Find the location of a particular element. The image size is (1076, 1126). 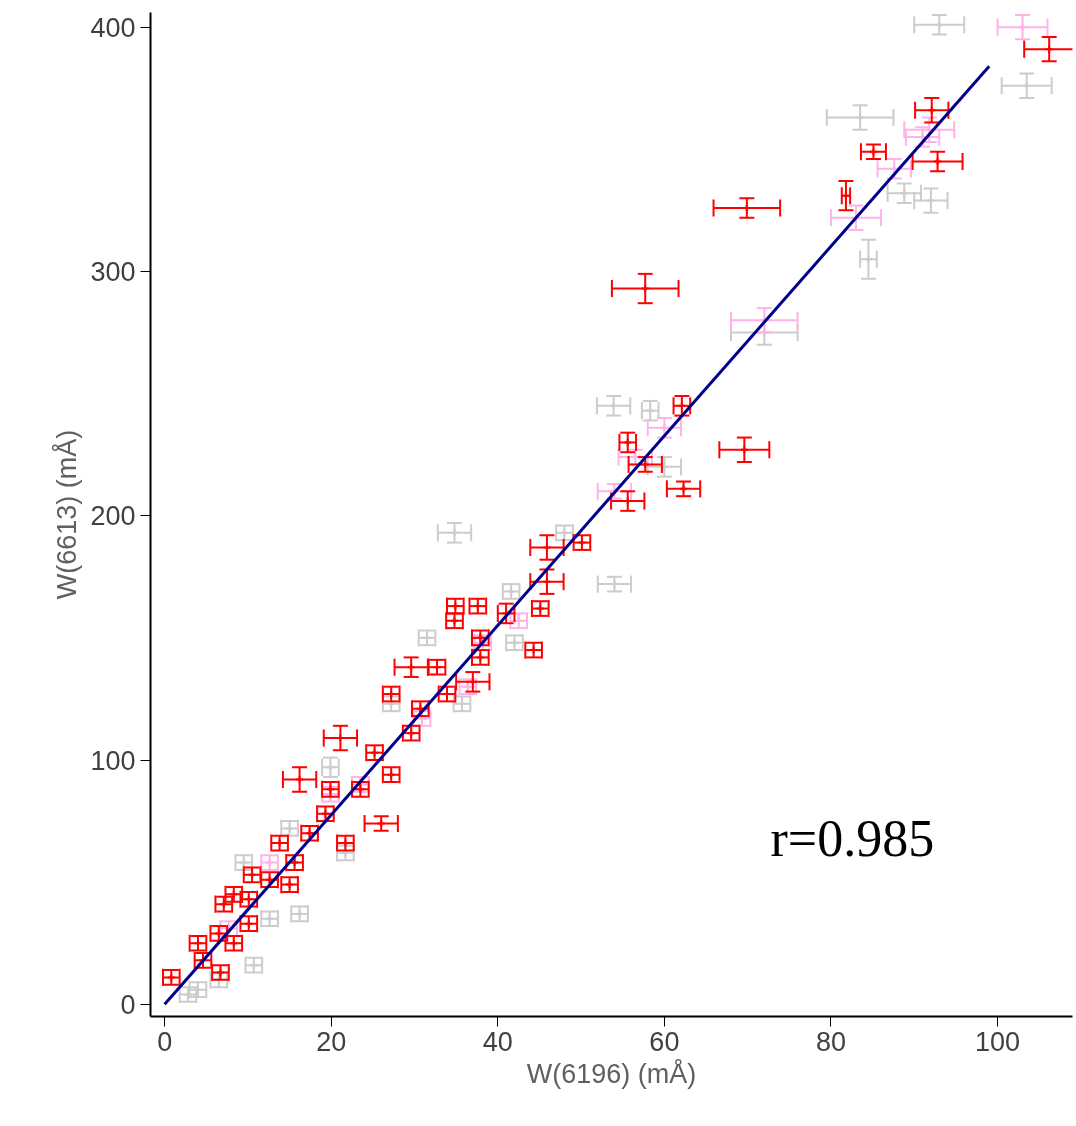

annotation: r=0.985 is located at coordinates (852, 838).